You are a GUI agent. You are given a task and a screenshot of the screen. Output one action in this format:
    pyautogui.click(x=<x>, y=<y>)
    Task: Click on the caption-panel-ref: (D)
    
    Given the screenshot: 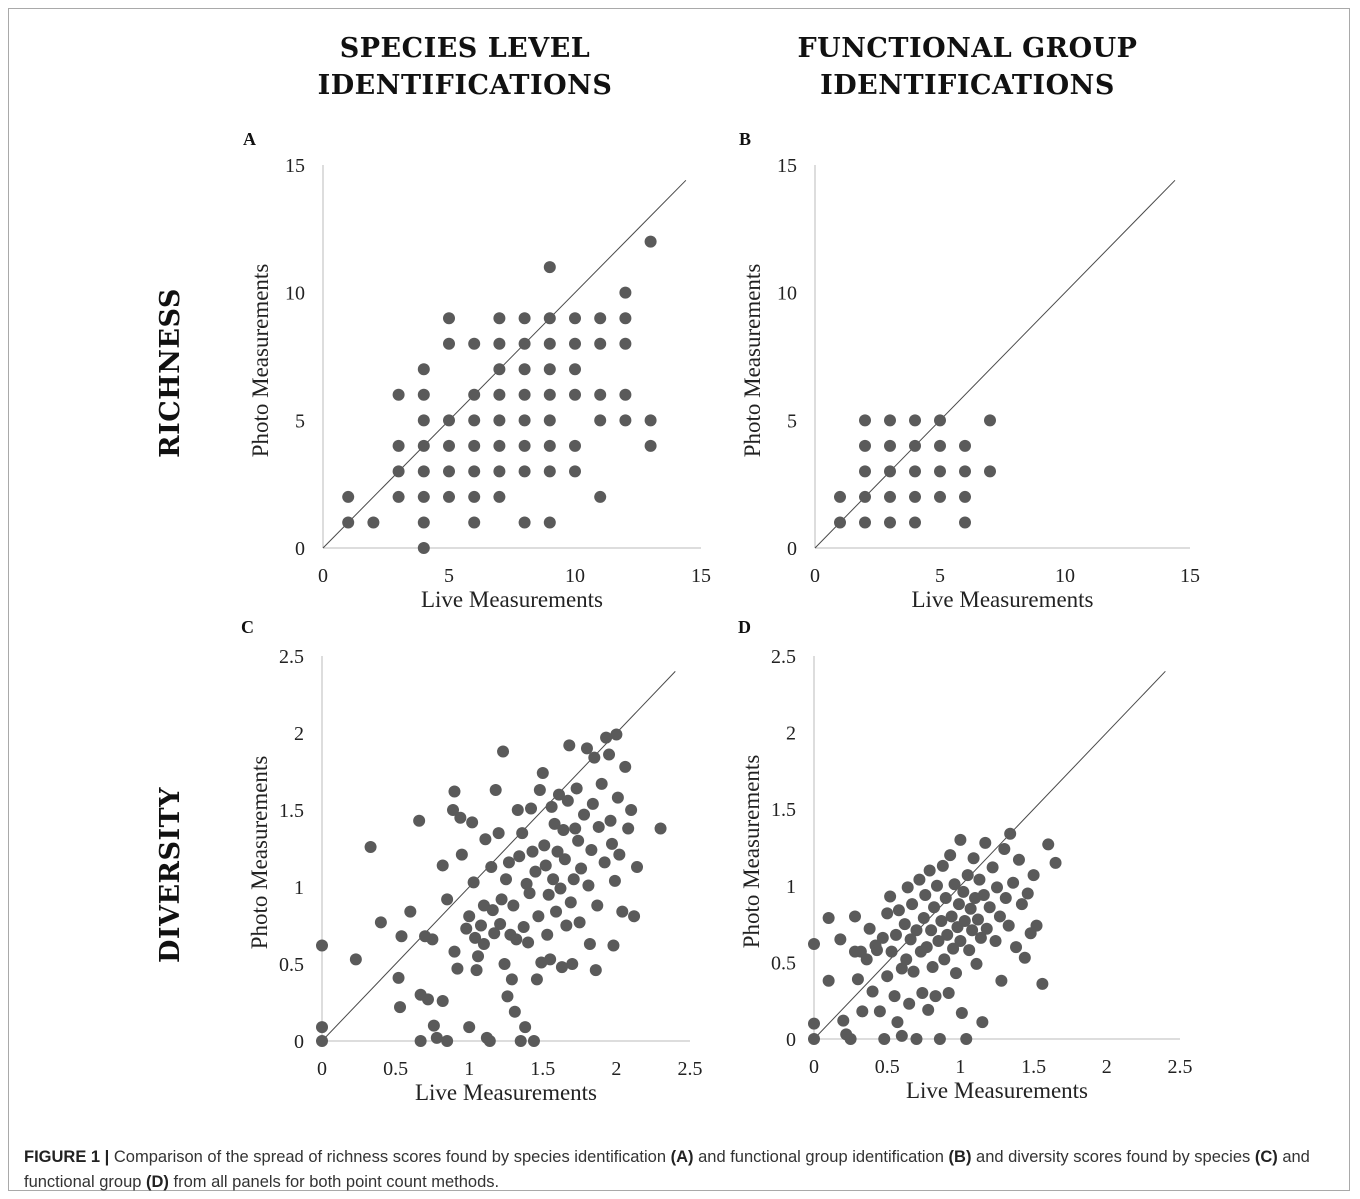 What is the action you would take?
    pyautogui.click(x=157, y=1182)
    